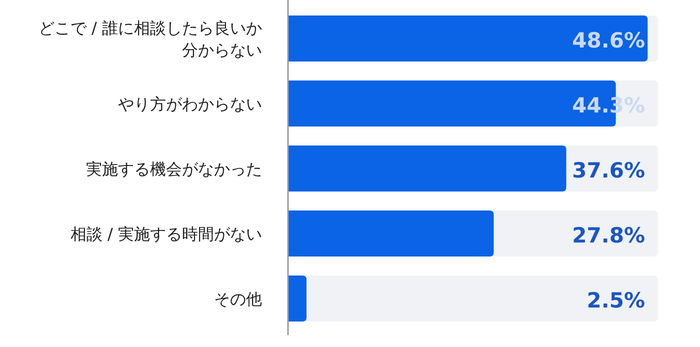  Describe the element at coordinates (190, 104) in the screenshot. I see `y-tick-label: やり方がわからない` at that location.